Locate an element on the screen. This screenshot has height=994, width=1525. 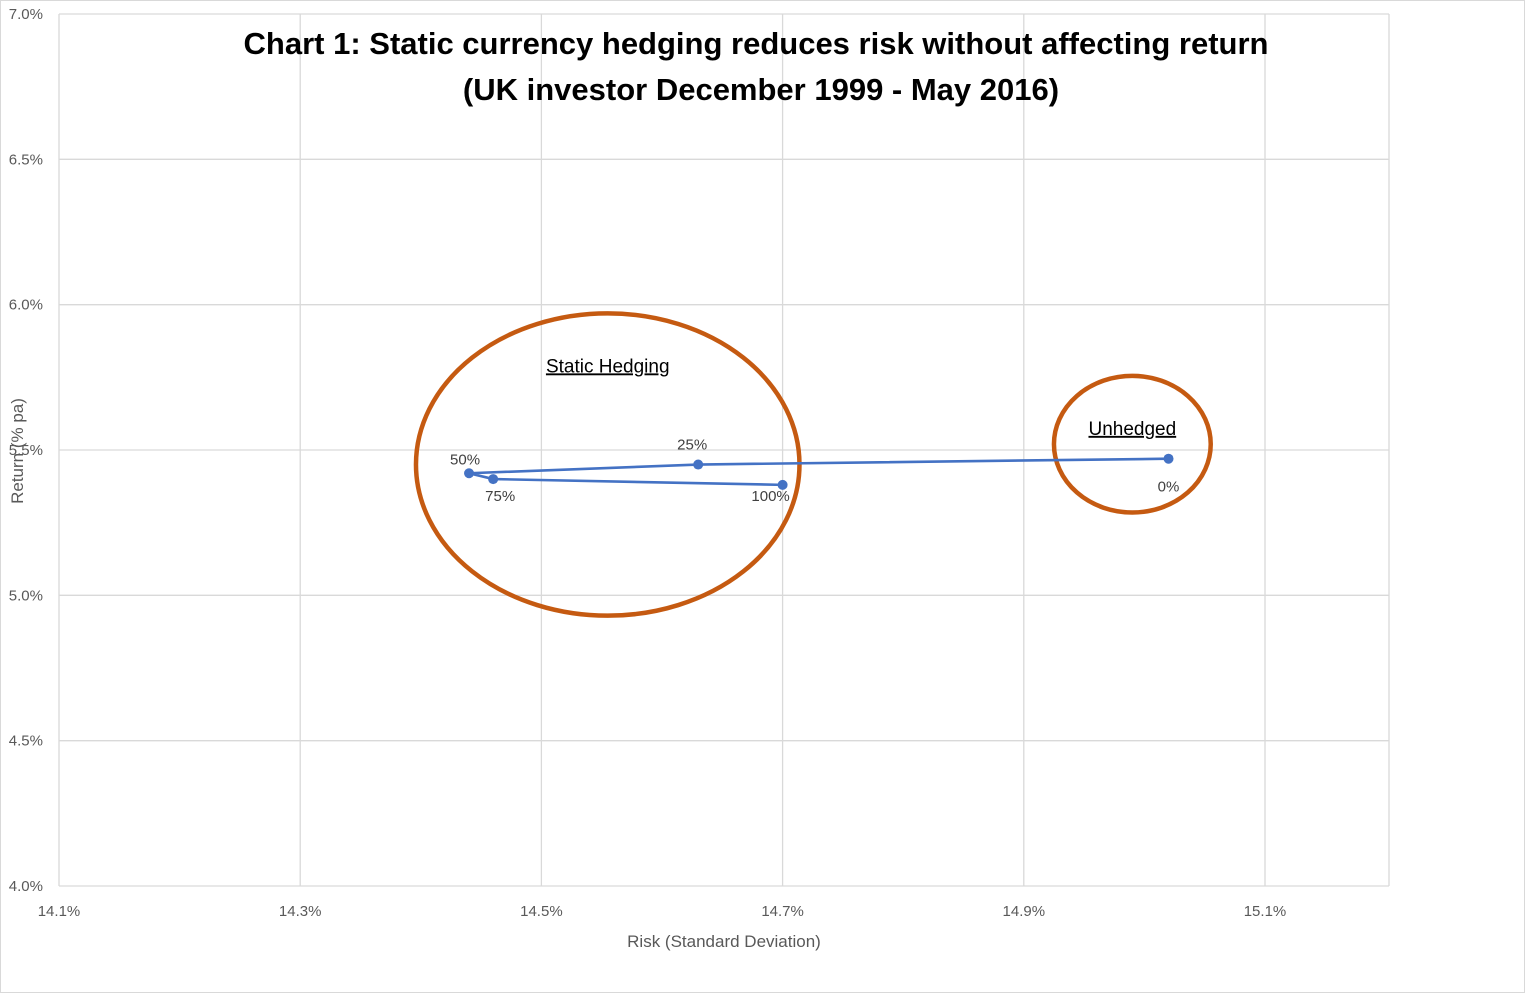
y-tick-label: 4.5% is located at coordinates (26, 741).